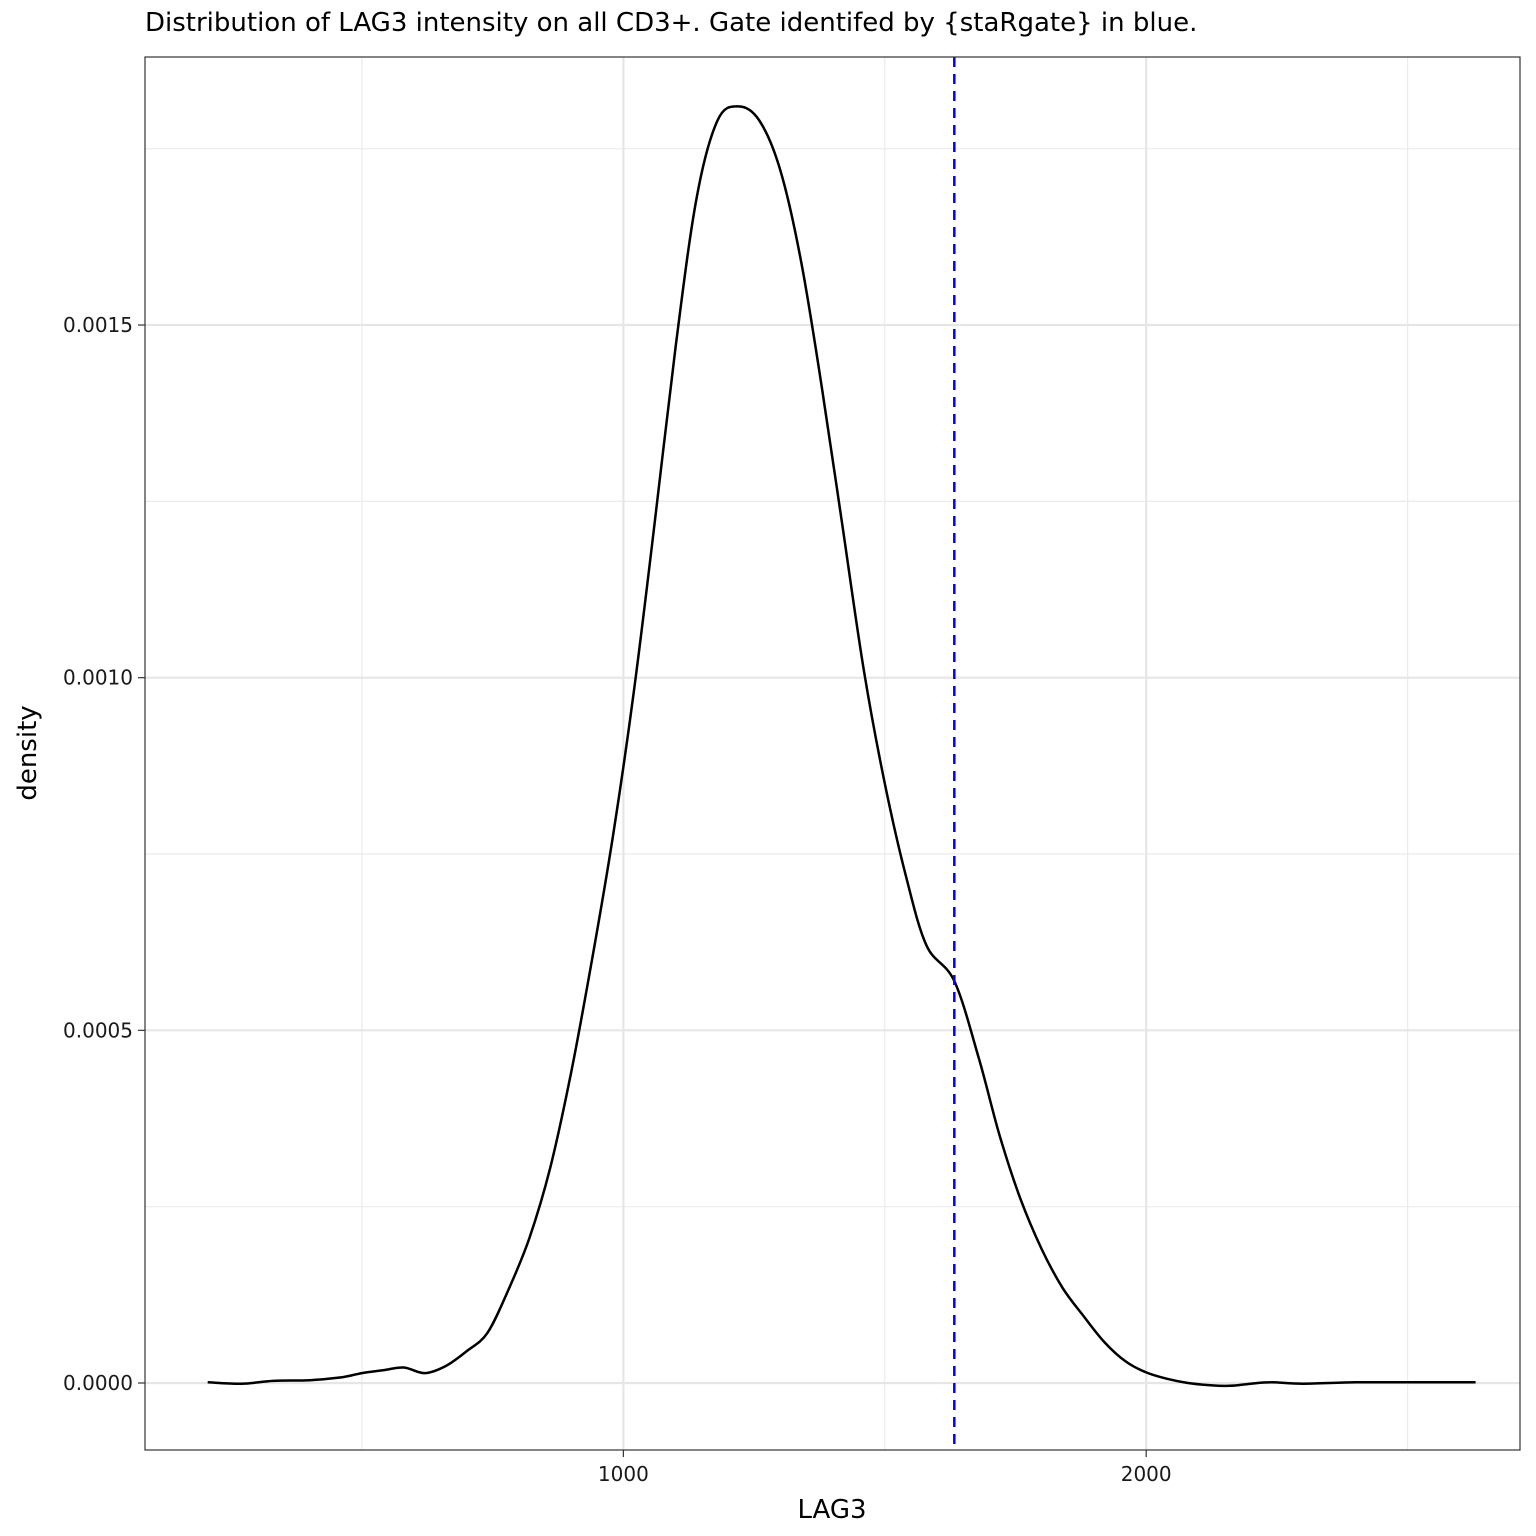 The image size is (1536, 1536). Describe the element at coordinates (831, 1510) in the screenshot. I see `x-axis-title: LAG3` at that location.